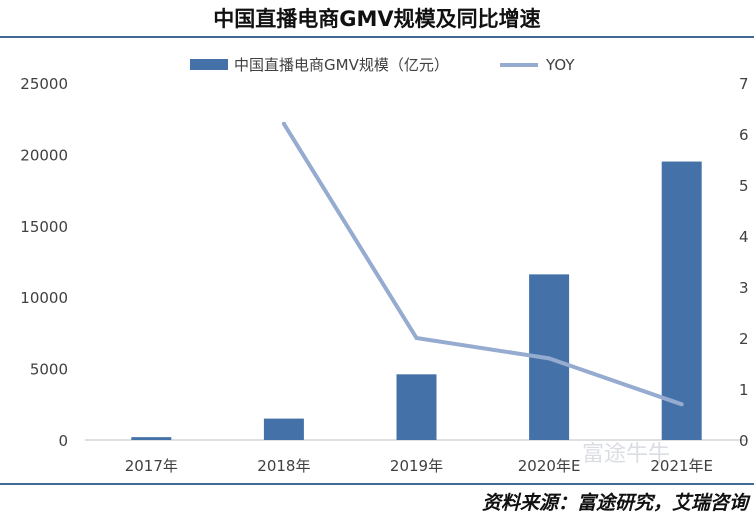 The height and width of the screenshot is (516, 754). I want to click on y-tick-label: 0, so click(63, 441).